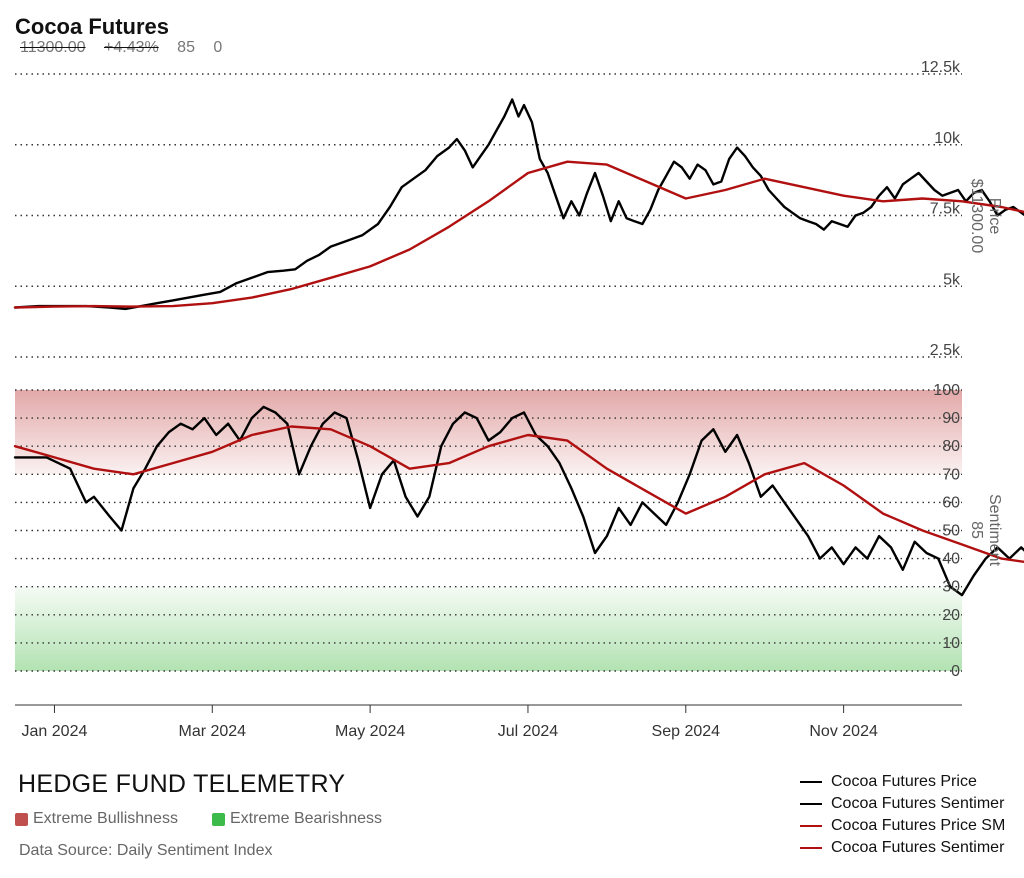  What do you see at coordinates (952, 279) in the screenshot?
I see `price-tick-label: 5k` at bounding box center [952, 279].